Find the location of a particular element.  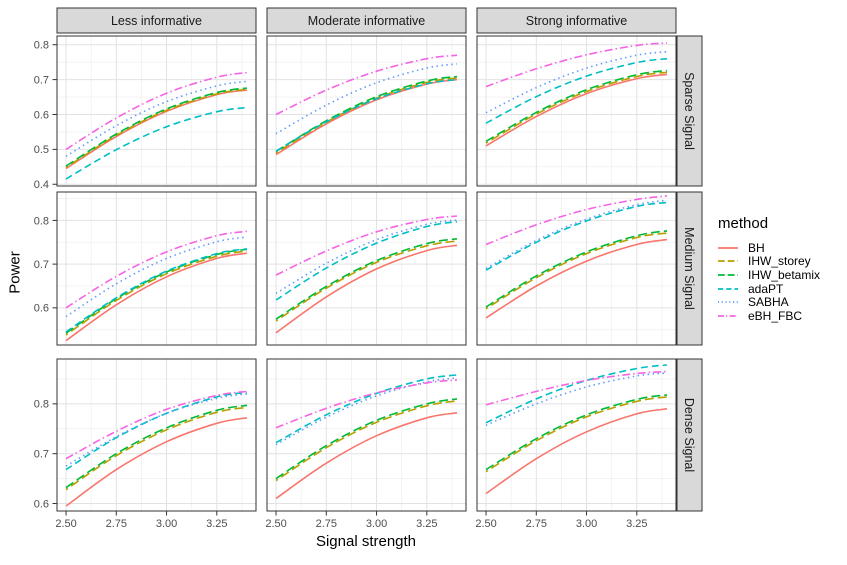

legend-key-line-eBH_FBC is located at coordinates (728, 315).